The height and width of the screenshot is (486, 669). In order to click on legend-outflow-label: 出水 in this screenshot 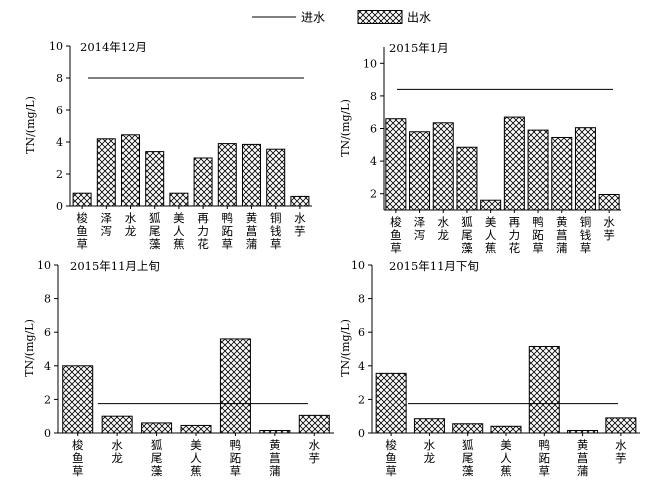, I will do `click(419, 18)`.